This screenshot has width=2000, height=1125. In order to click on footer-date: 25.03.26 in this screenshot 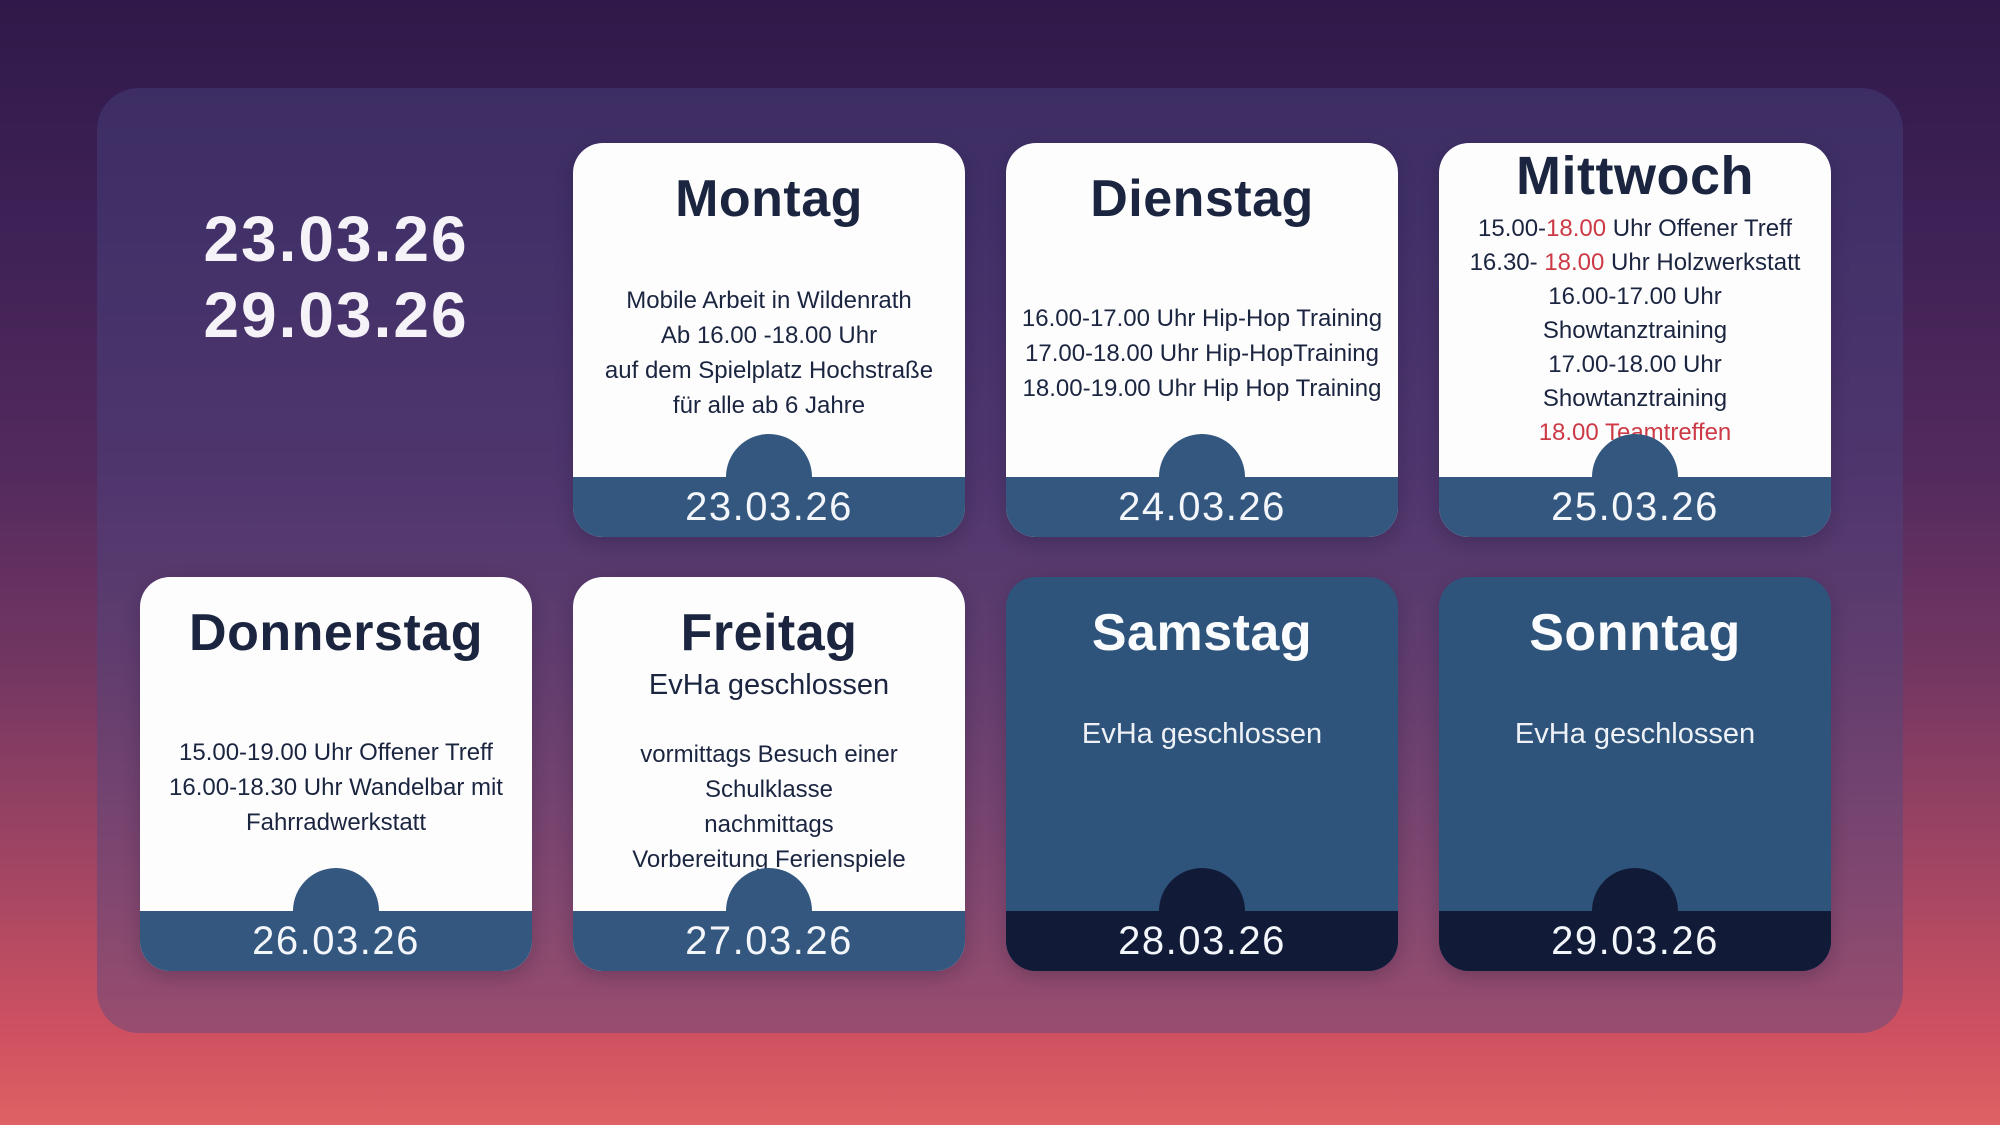, I will do `click(1635, 506)`.